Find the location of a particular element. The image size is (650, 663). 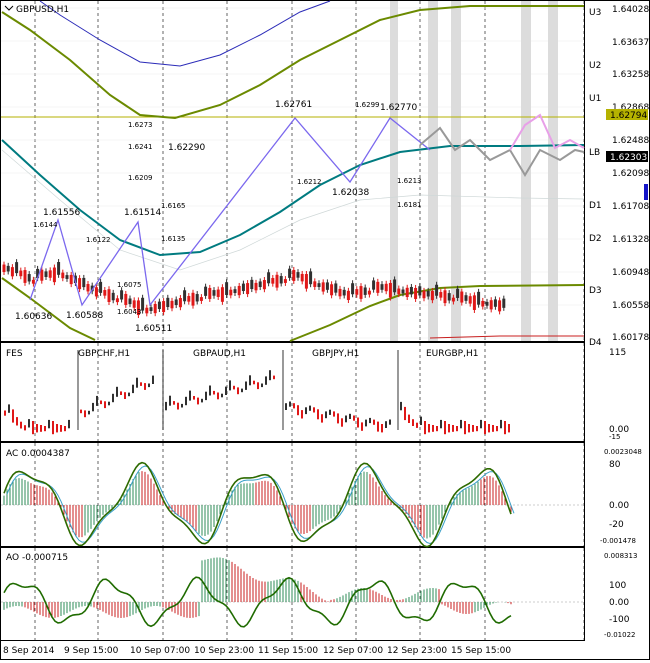

price-tick: 1.62868 is located at coordinates (630, 108).